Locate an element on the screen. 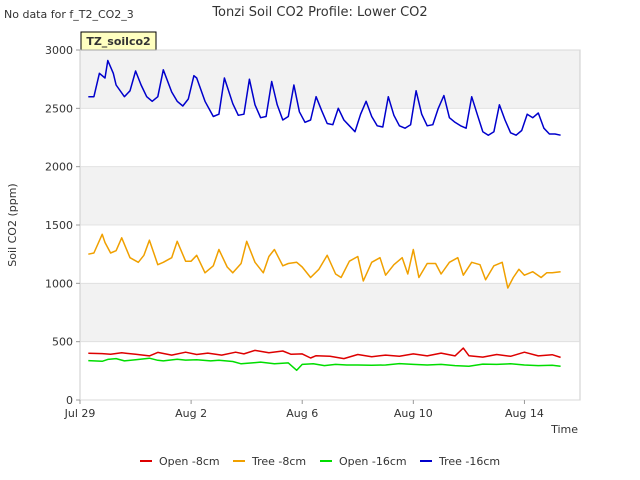 The width and height of the screenshot is (640, 480). x-axis: Jul 29 Aug 2 Aug 6 Aug 10 Aug 14 is located at coordinates (304, 410).